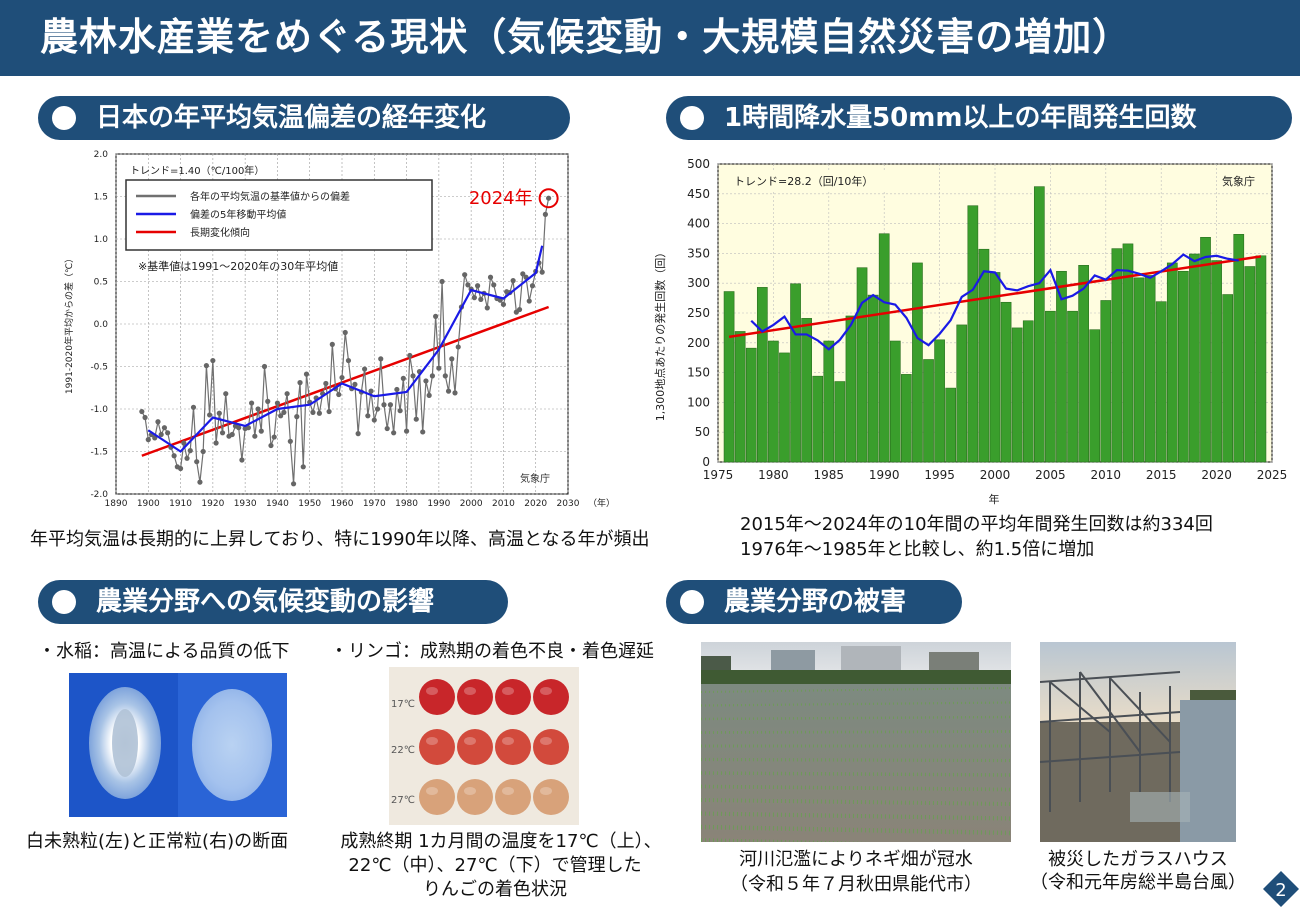 Image resolution: width=1300 pixels, height=909 pixels. Describe the element at coordinates (702, 432) in the screenshot. I see `rain-ytick-label: 50` at that location.